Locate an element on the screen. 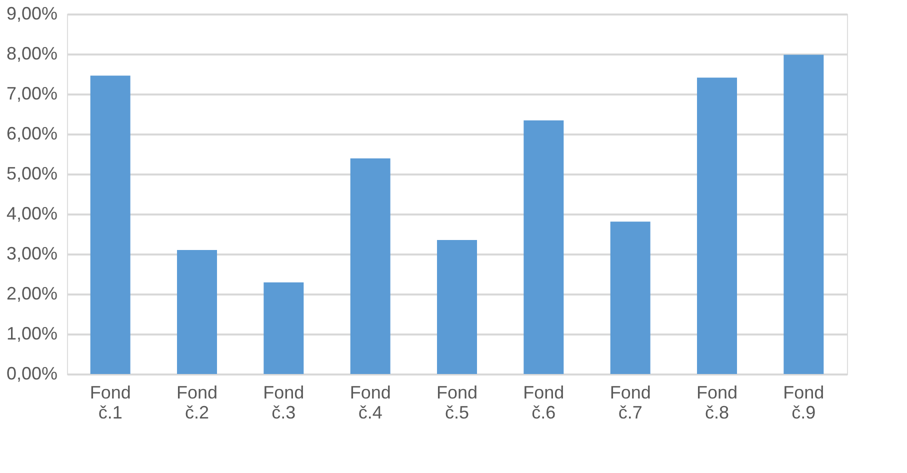 This screenshot has width=907, height=473. y-tick-label: 4,00% is located at coordinates (32, 214).